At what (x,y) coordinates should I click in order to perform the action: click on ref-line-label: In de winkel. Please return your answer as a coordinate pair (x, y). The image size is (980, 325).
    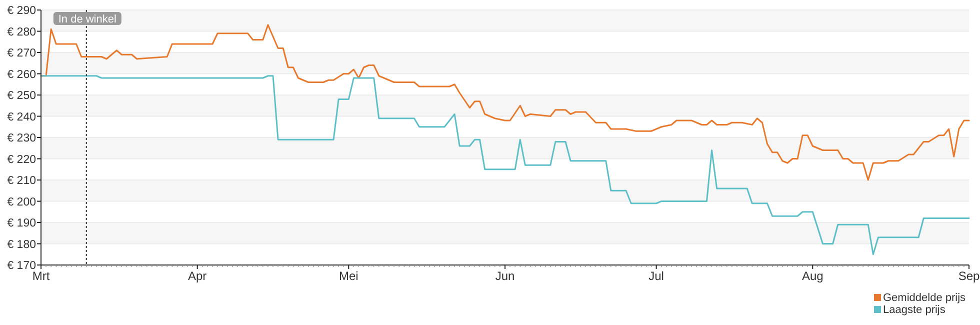
    Looking at the image, I should click on (87, 20).